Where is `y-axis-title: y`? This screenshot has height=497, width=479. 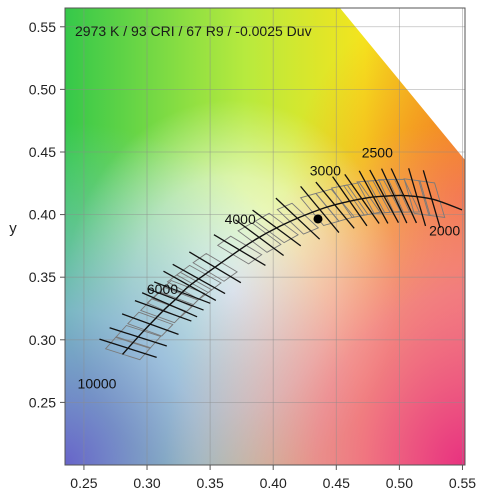
y-axis-title: y is located at coordinates (13, 228).